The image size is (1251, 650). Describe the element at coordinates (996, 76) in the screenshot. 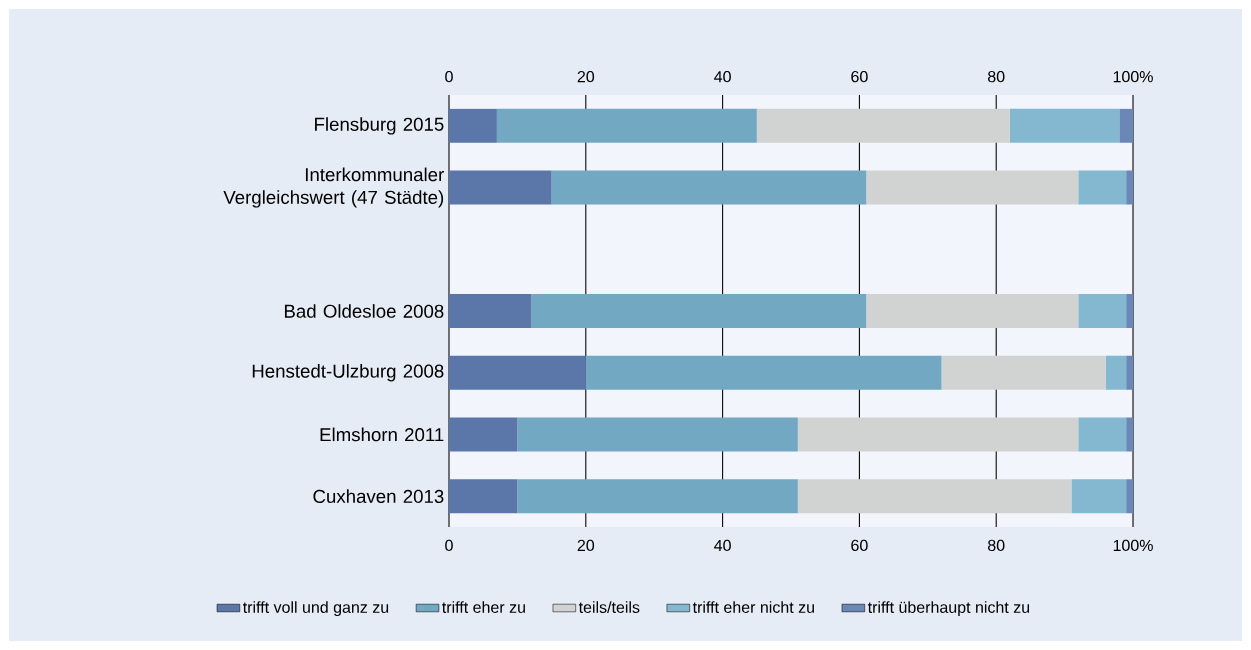

I see `x2-tick-label: 80` at that location.